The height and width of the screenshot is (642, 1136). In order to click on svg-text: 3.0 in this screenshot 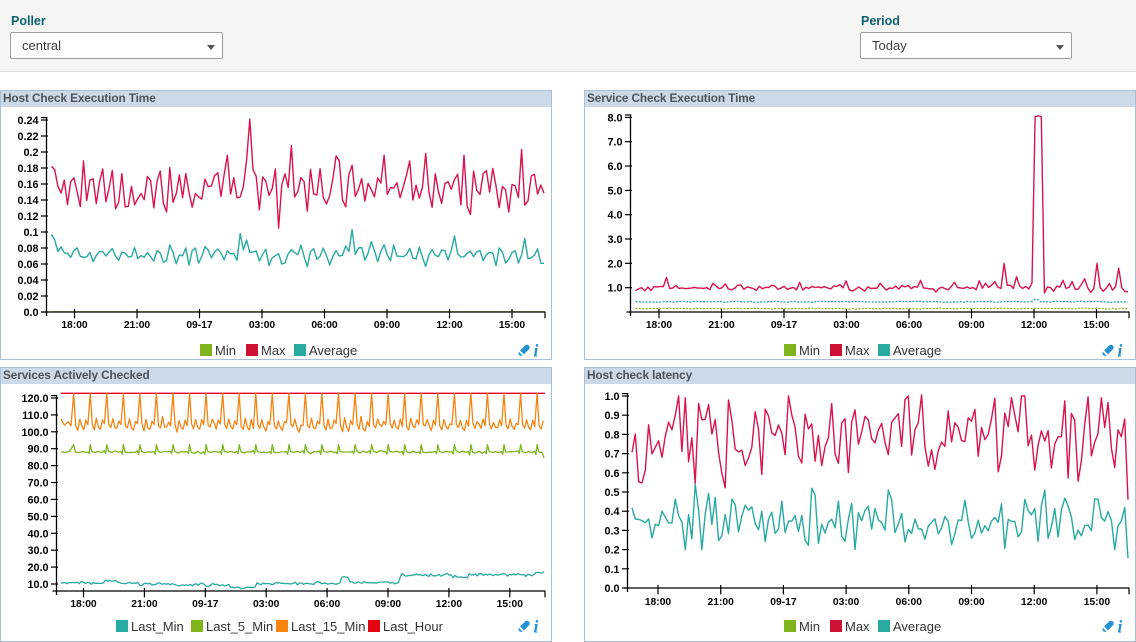, I will do `click(614, 240)`.